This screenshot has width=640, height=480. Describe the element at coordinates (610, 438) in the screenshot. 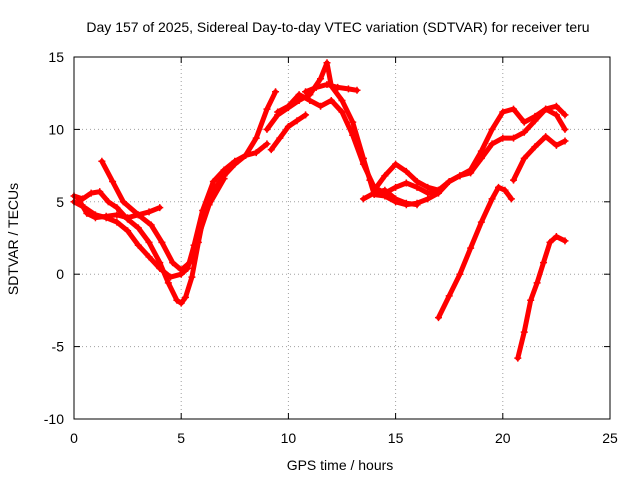

I see `x-tick-label: 25` at that location.